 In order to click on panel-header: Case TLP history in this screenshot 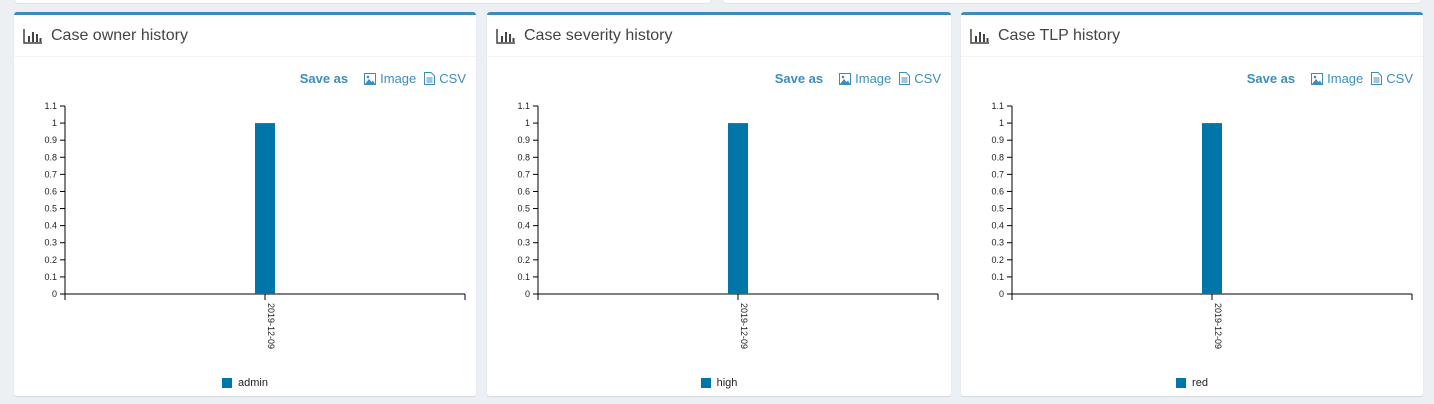, I will do `click(1192, 36)`.